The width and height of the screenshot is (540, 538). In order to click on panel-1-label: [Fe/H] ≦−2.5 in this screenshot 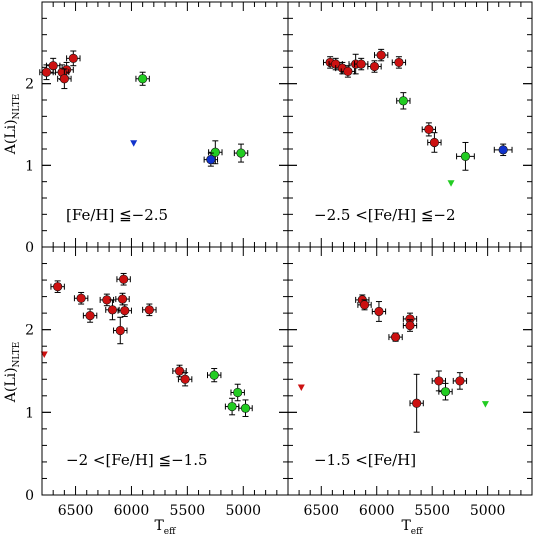, I will do `click(117, 215)`.